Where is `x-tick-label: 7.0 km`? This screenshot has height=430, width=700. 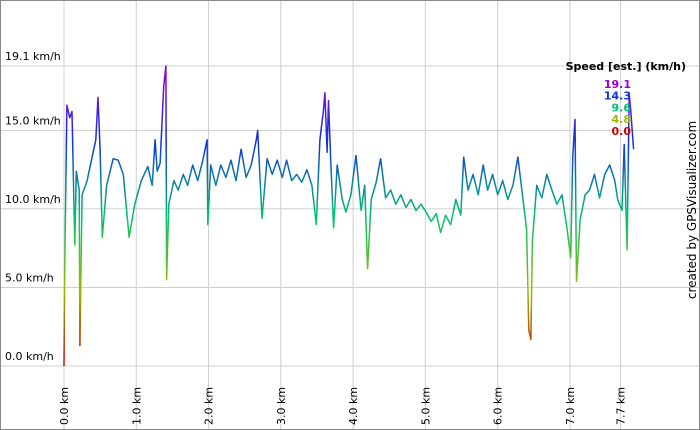
x-tick-label: 7.0 km is located at coordinates (570, 406).